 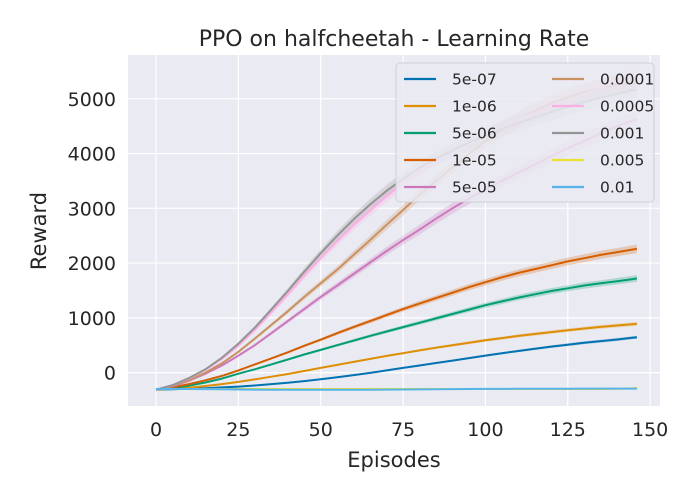 I want to click on y-tick-label: 5000, so click(x=92, y=100).